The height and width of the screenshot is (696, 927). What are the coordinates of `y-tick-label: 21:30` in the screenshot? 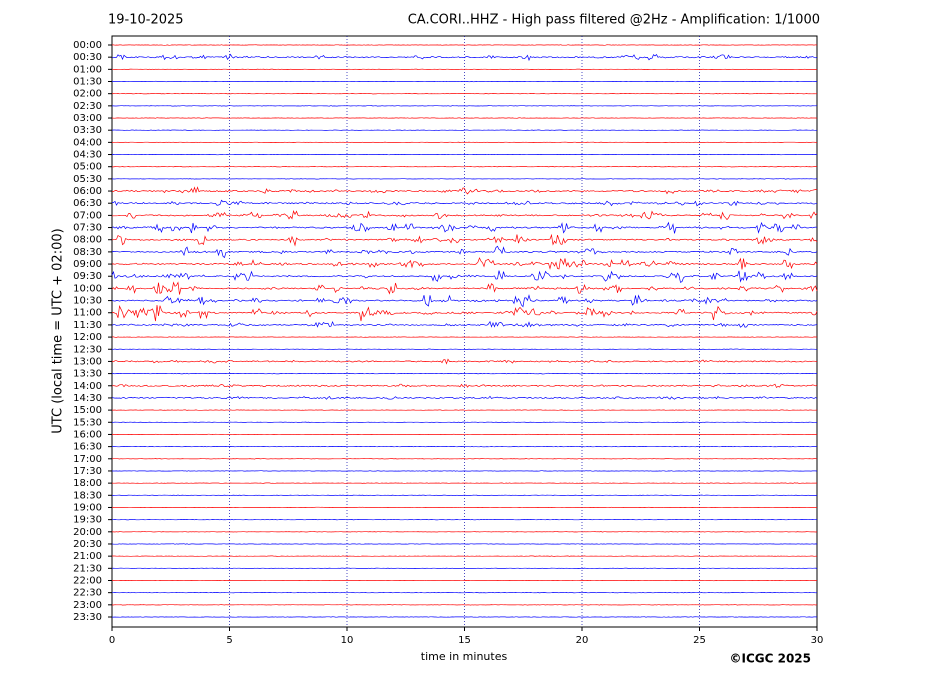 It's located at (87, 568).